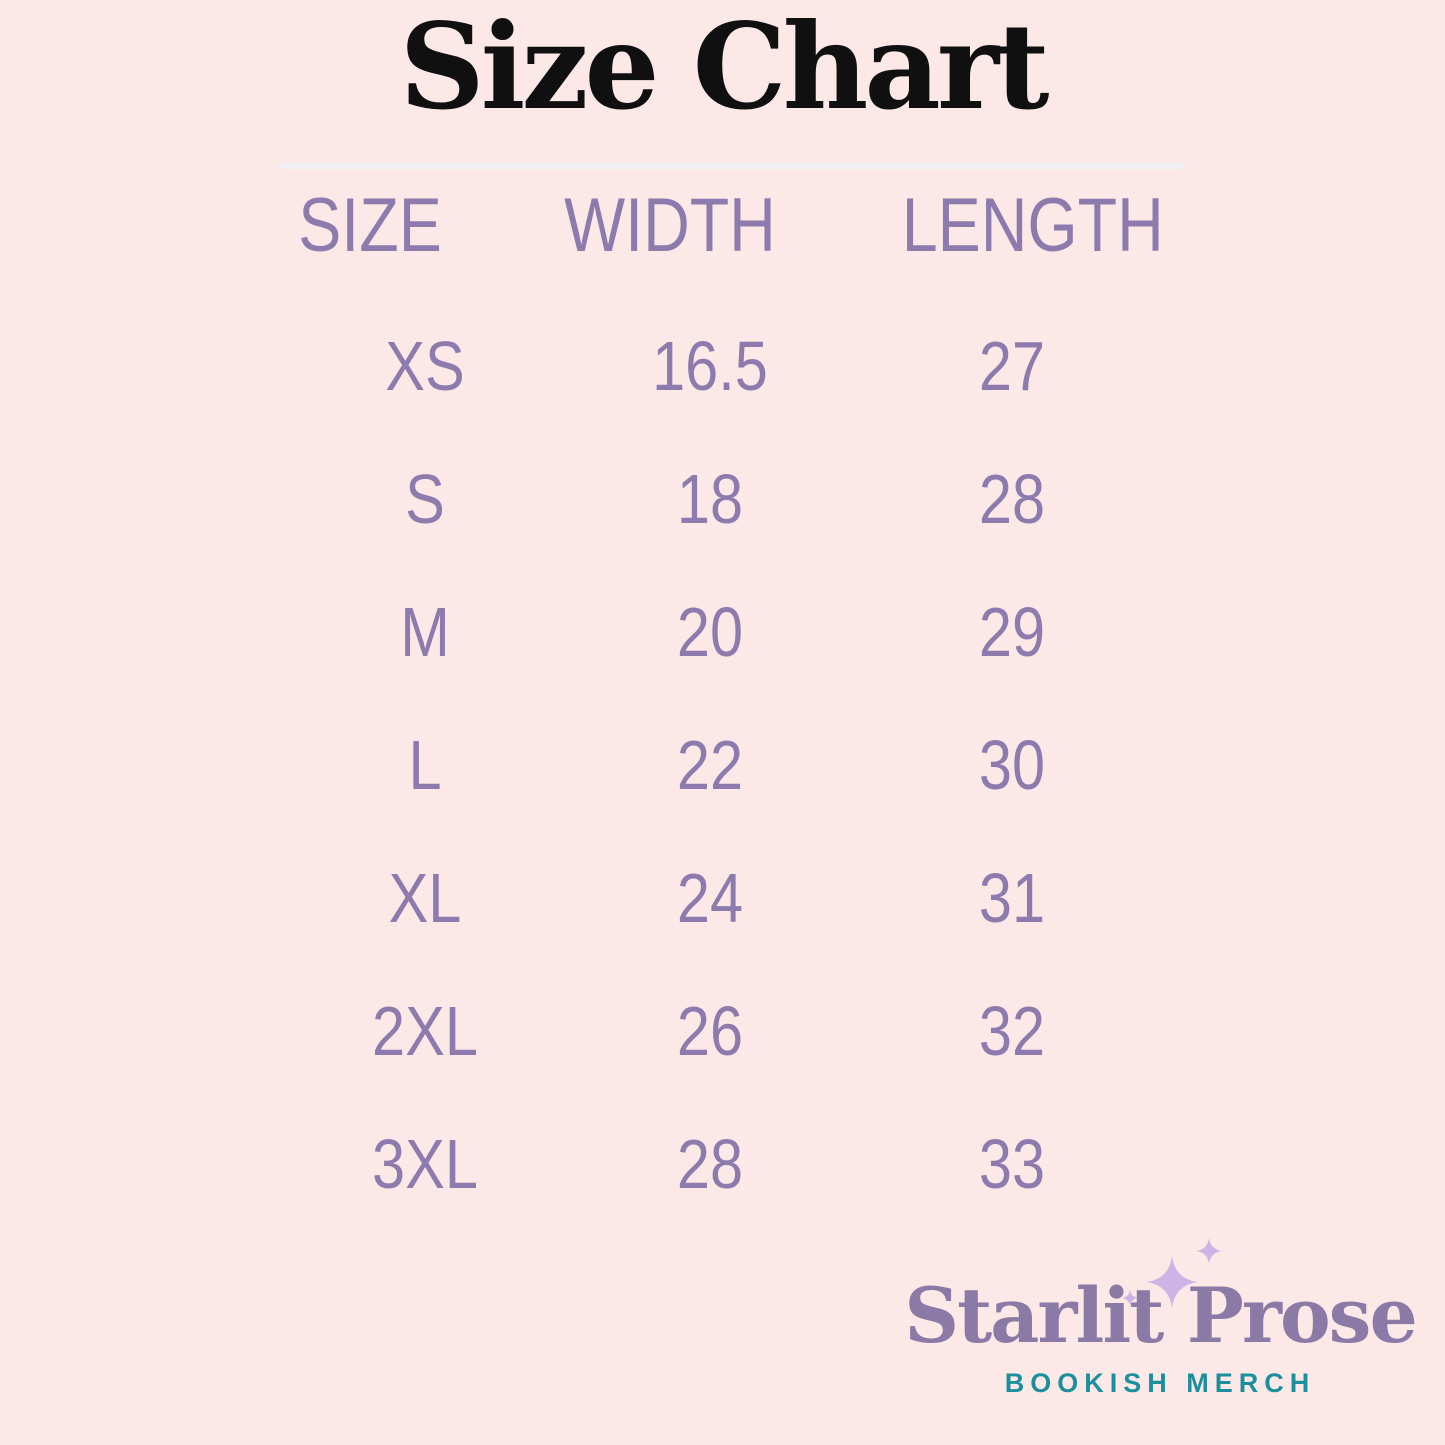  Describe the element at coordinates (710, 765) in the screenshot. I see `width-cell: 22` at that location.